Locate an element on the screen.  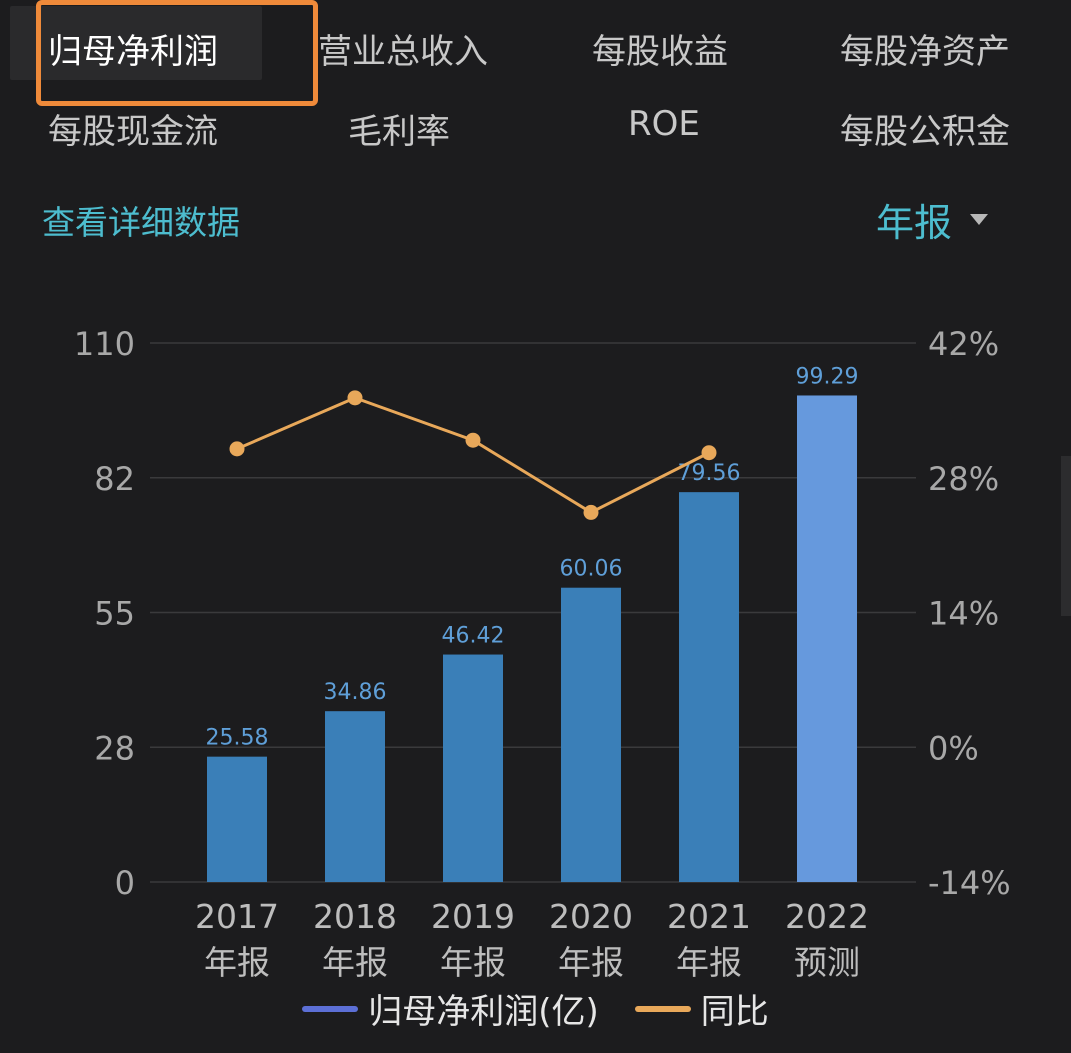
tab-eps: 每股收益 is located at coordinates (660, 52).